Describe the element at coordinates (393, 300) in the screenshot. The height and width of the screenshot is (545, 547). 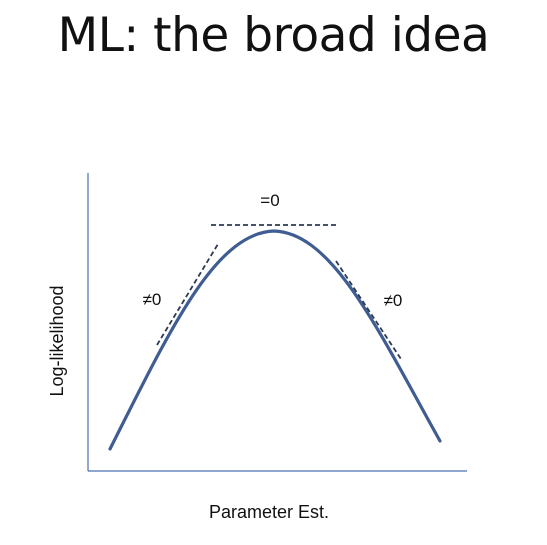
I see `annotation-right: ≠0` at that location.